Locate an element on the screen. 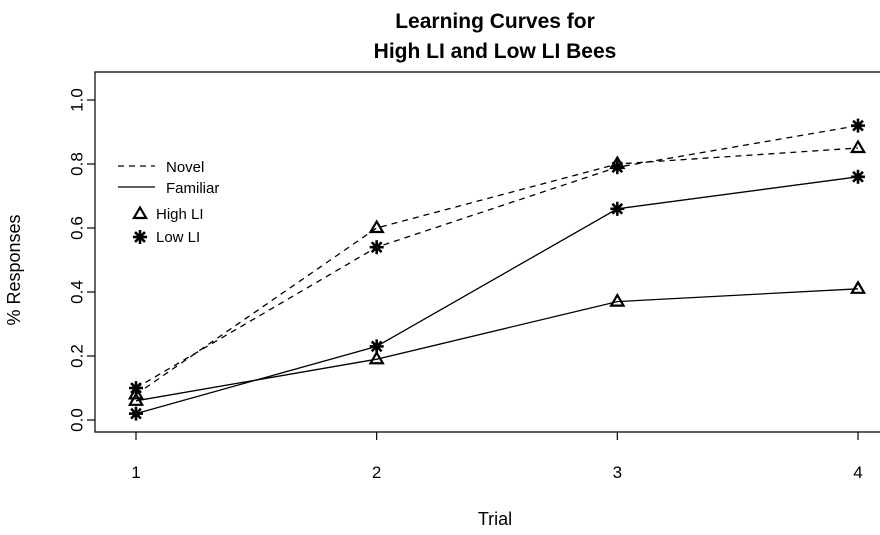 This screenshot has height=535, width=880. y-tick-label: 0.2 is located at coordinates (76, 356).